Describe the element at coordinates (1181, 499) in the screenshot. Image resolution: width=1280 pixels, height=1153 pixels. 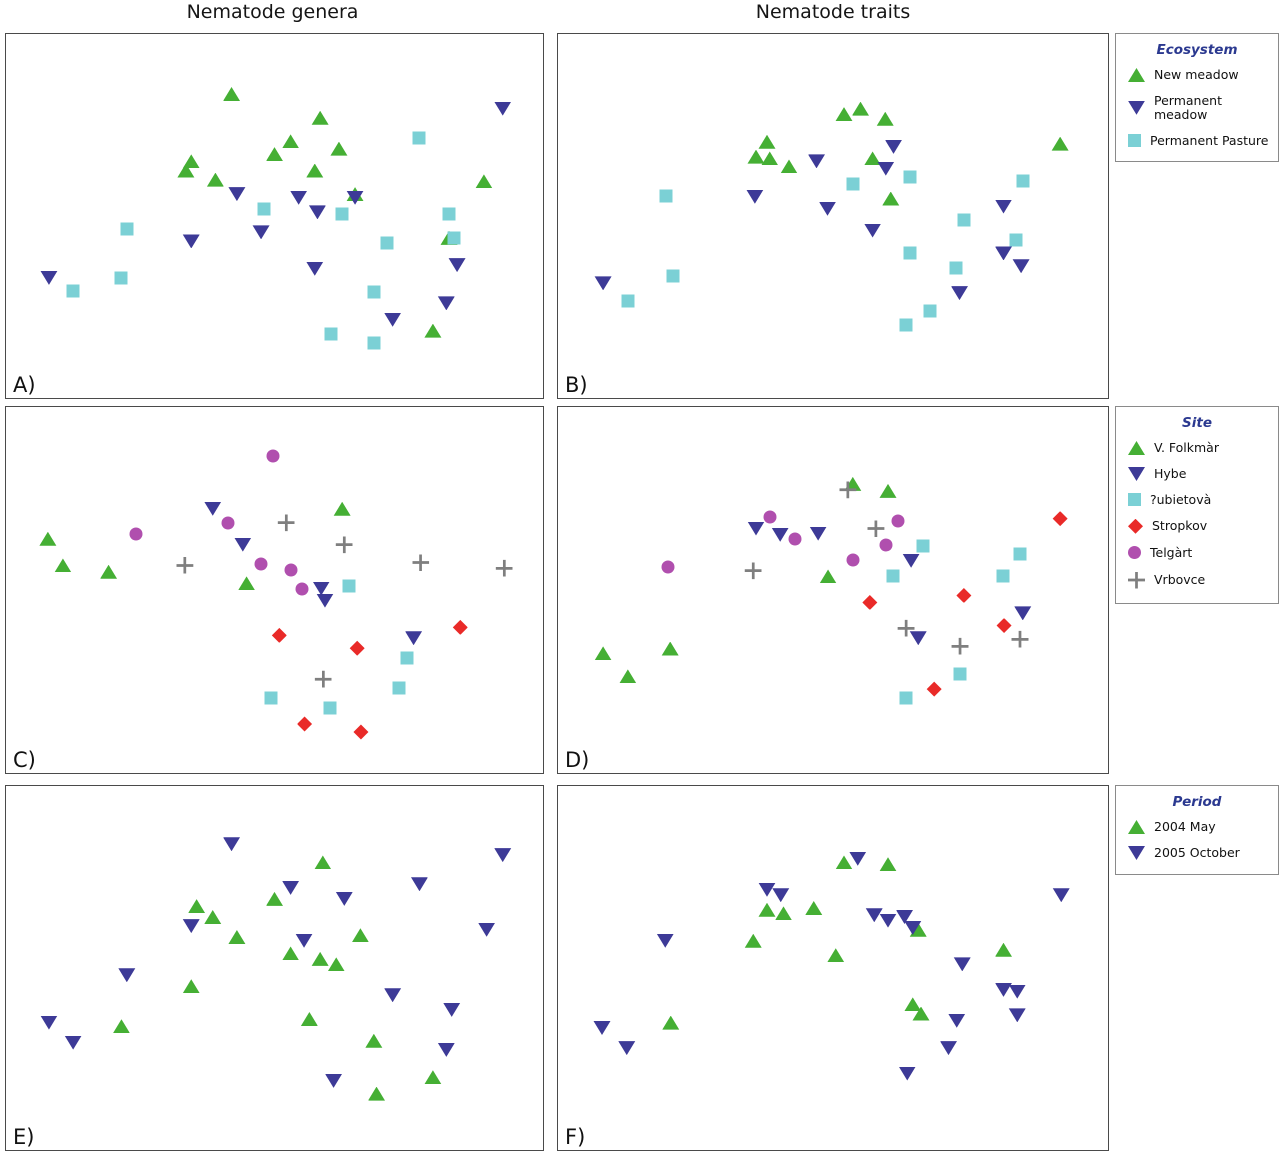
I see `legend-label: ?ubietovà` at that location.